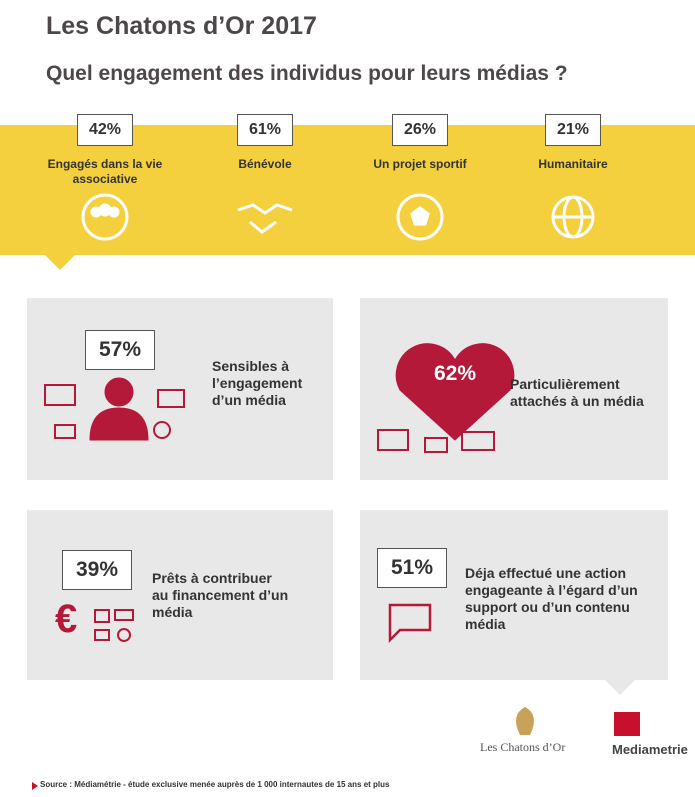  I want to click on engagement-label: Engagés dans la vie associative, so click(105, 171).